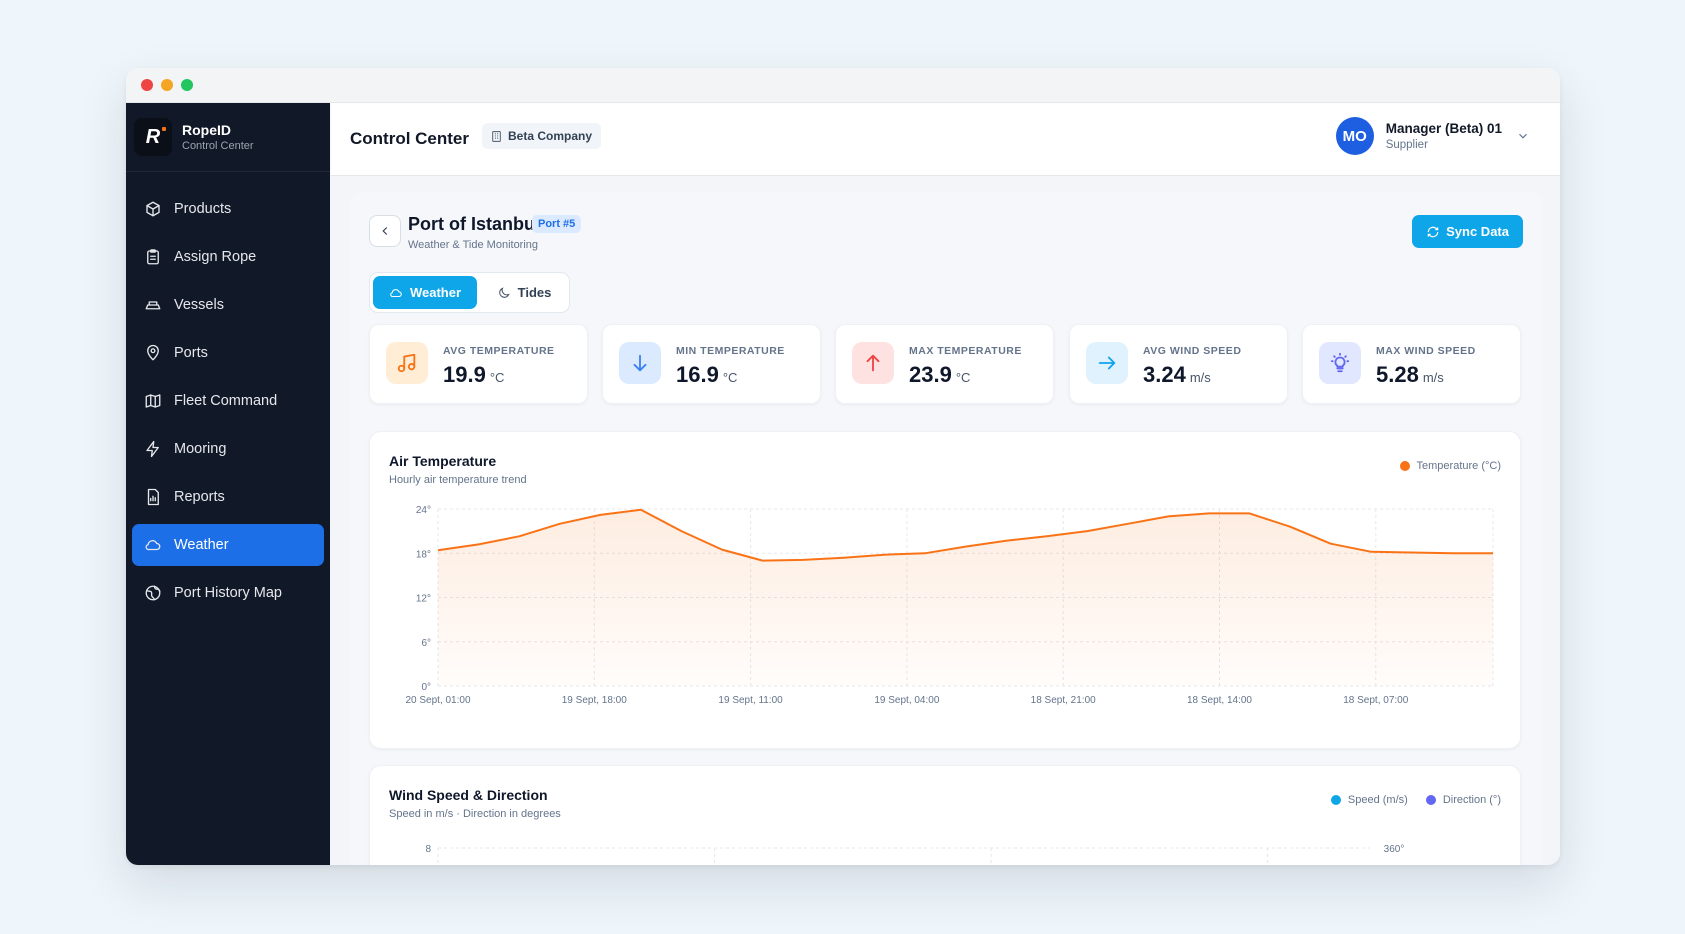 The height and width of the screenshot is (934, 1685). I want to click on stat-value-row: 19.9 °C, so click(473, 375).